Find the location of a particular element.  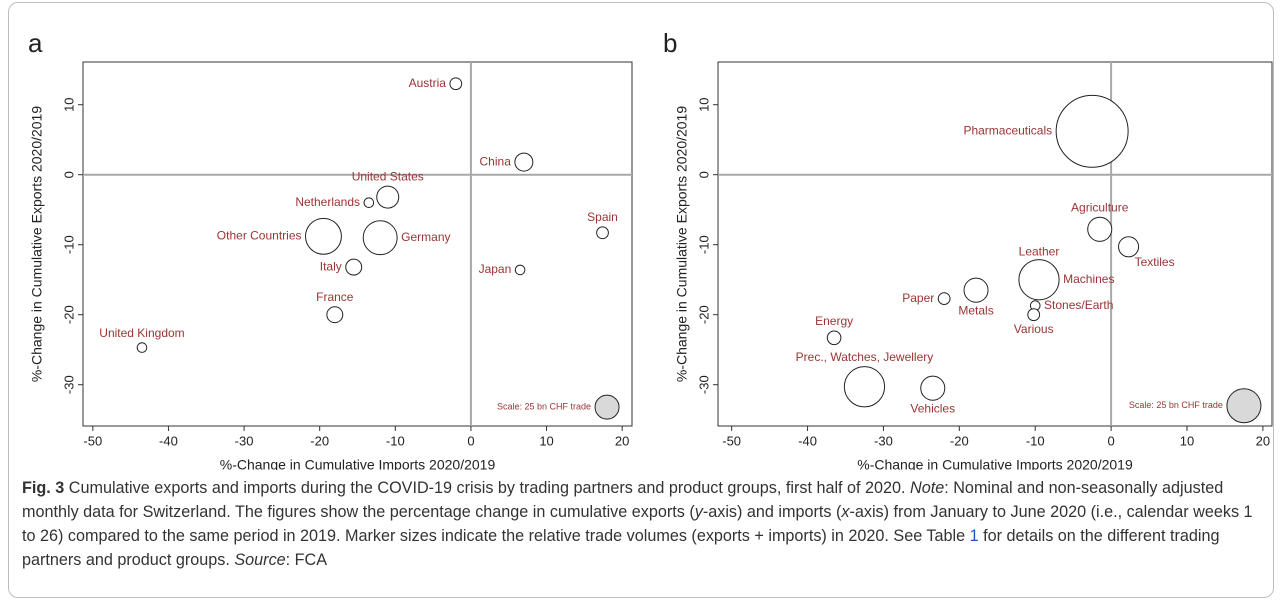

panel-letter: a is located at coordinates (35, 43).